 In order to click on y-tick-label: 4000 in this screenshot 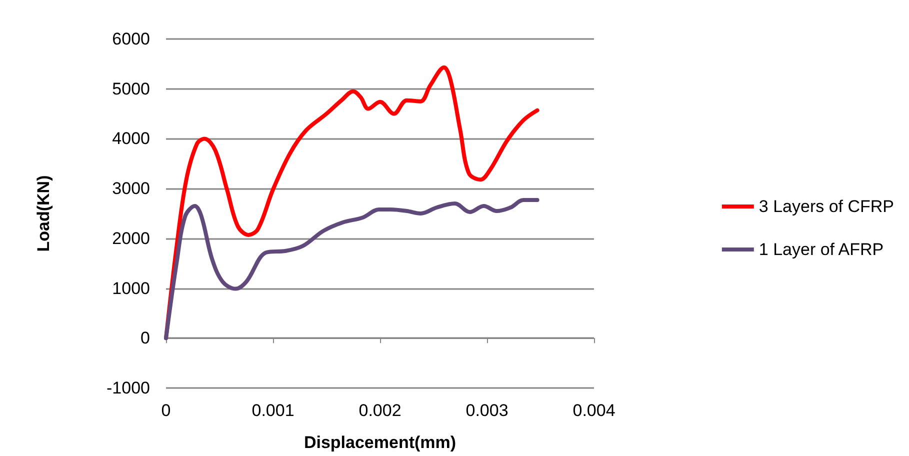, I will do `click(131, 138)`.